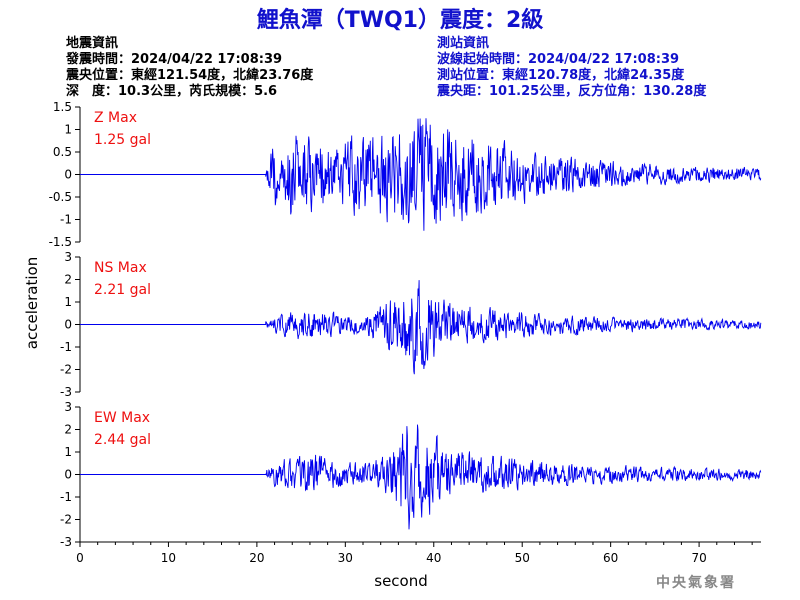  Describe the element at coordinates (561, 75) in the screenshot. I see `station-location: 測站位置：東經120.78度，北緯24.35度` at that location.